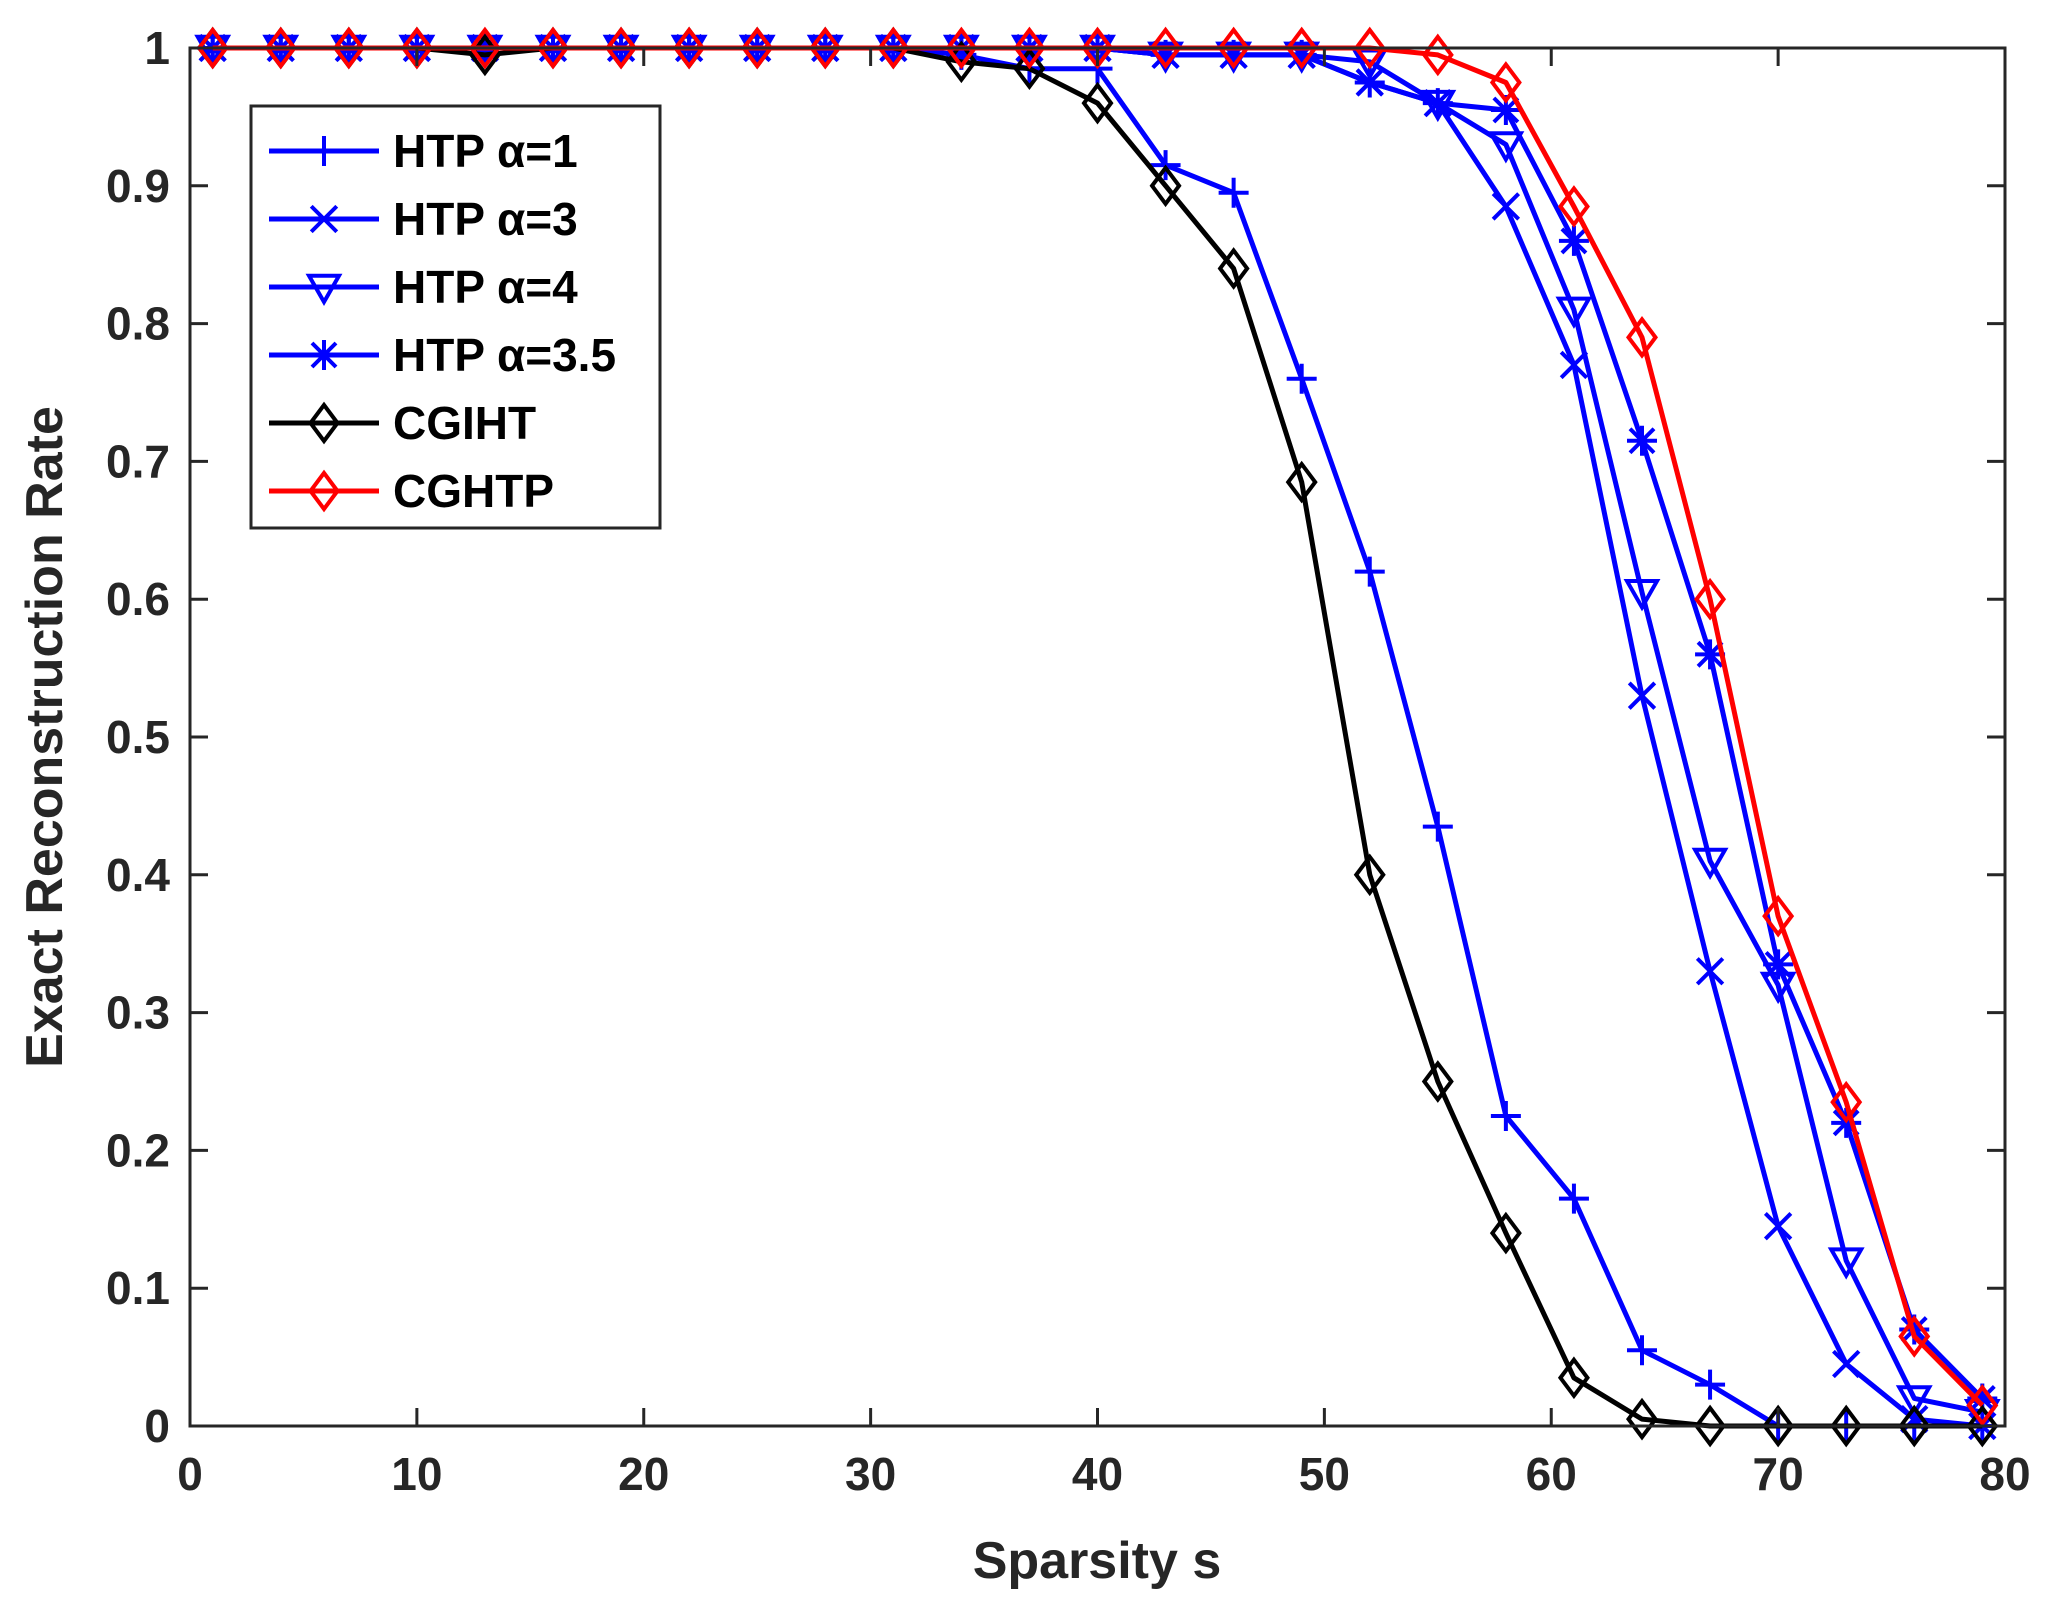 Image resolution: width=2051 pixels, height=1606 pixels. I want to click on legend-item: HTP α=3.5, so click(442, 355).